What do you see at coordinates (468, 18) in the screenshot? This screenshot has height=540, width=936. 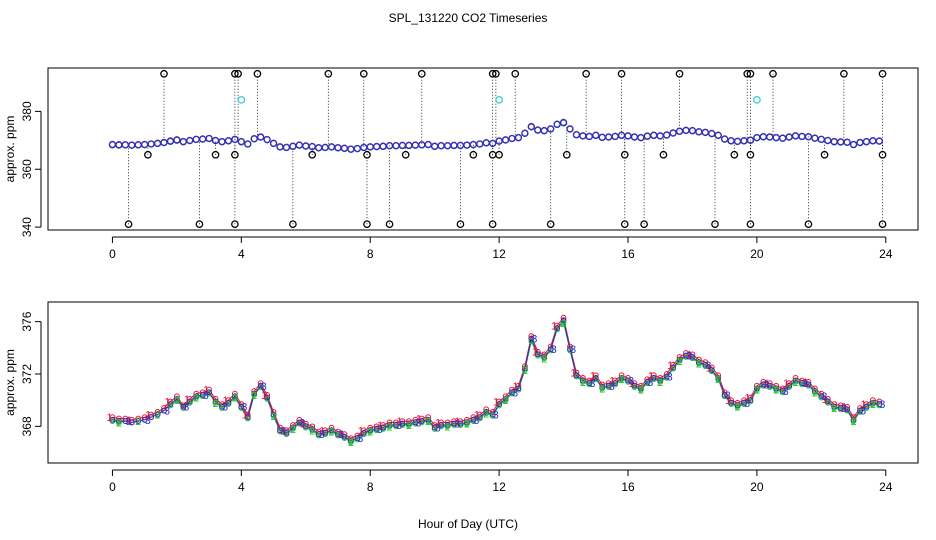 I see `figure-title: SPL_131220 CO2 Timeseries` at bounding box center [468, 18].